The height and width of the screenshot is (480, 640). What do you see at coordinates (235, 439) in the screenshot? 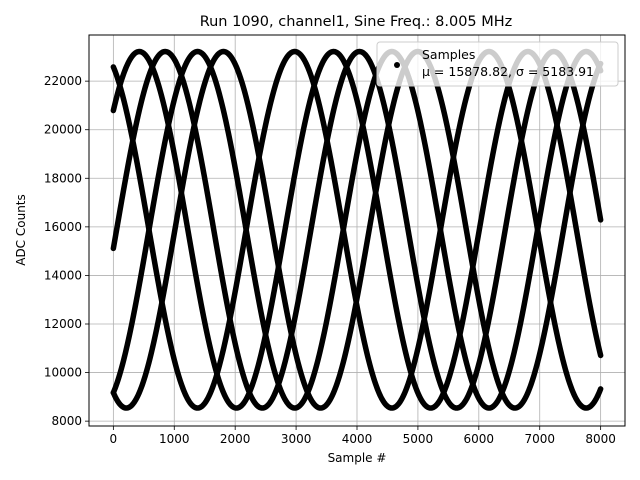
I see `x-tick-label: 2000` at bounding box center [235, 439].